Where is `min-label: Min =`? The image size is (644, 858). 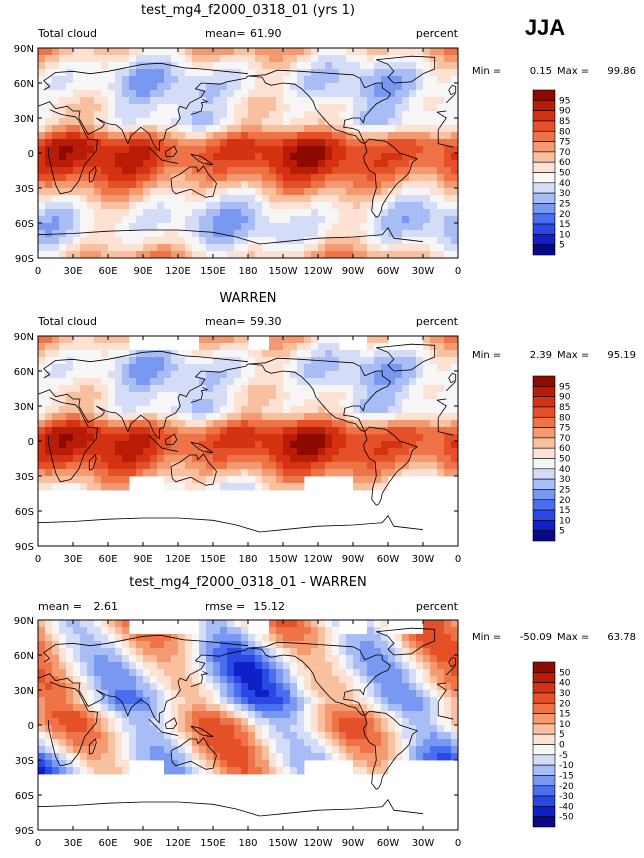 min-label: Min = is located at coordinates (486, 637).